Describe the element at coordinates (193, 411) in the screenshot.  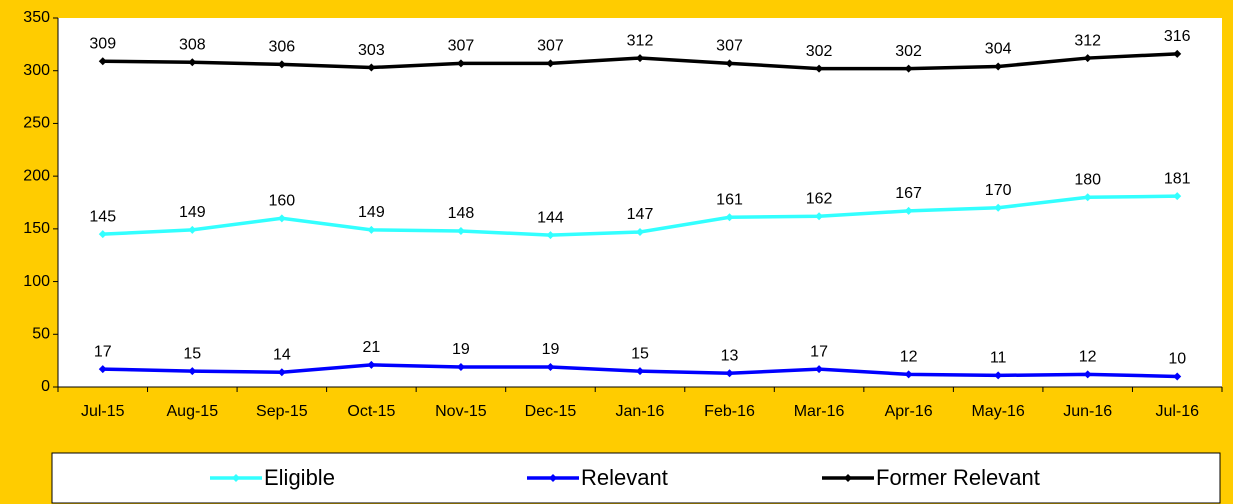
I see `x-tick-label: Aug-15` at that location.